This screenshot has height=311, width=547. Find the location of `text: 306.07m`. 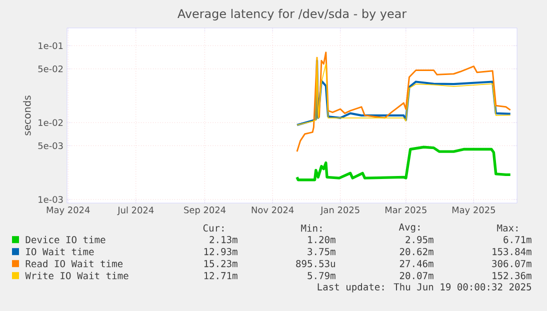

text: 306.07m is located at coordinates (512, 264).